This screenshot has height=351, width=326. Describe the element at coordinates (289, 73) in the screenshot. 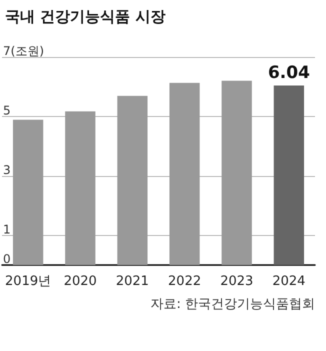

I see `data-label: 6.04` at that location.